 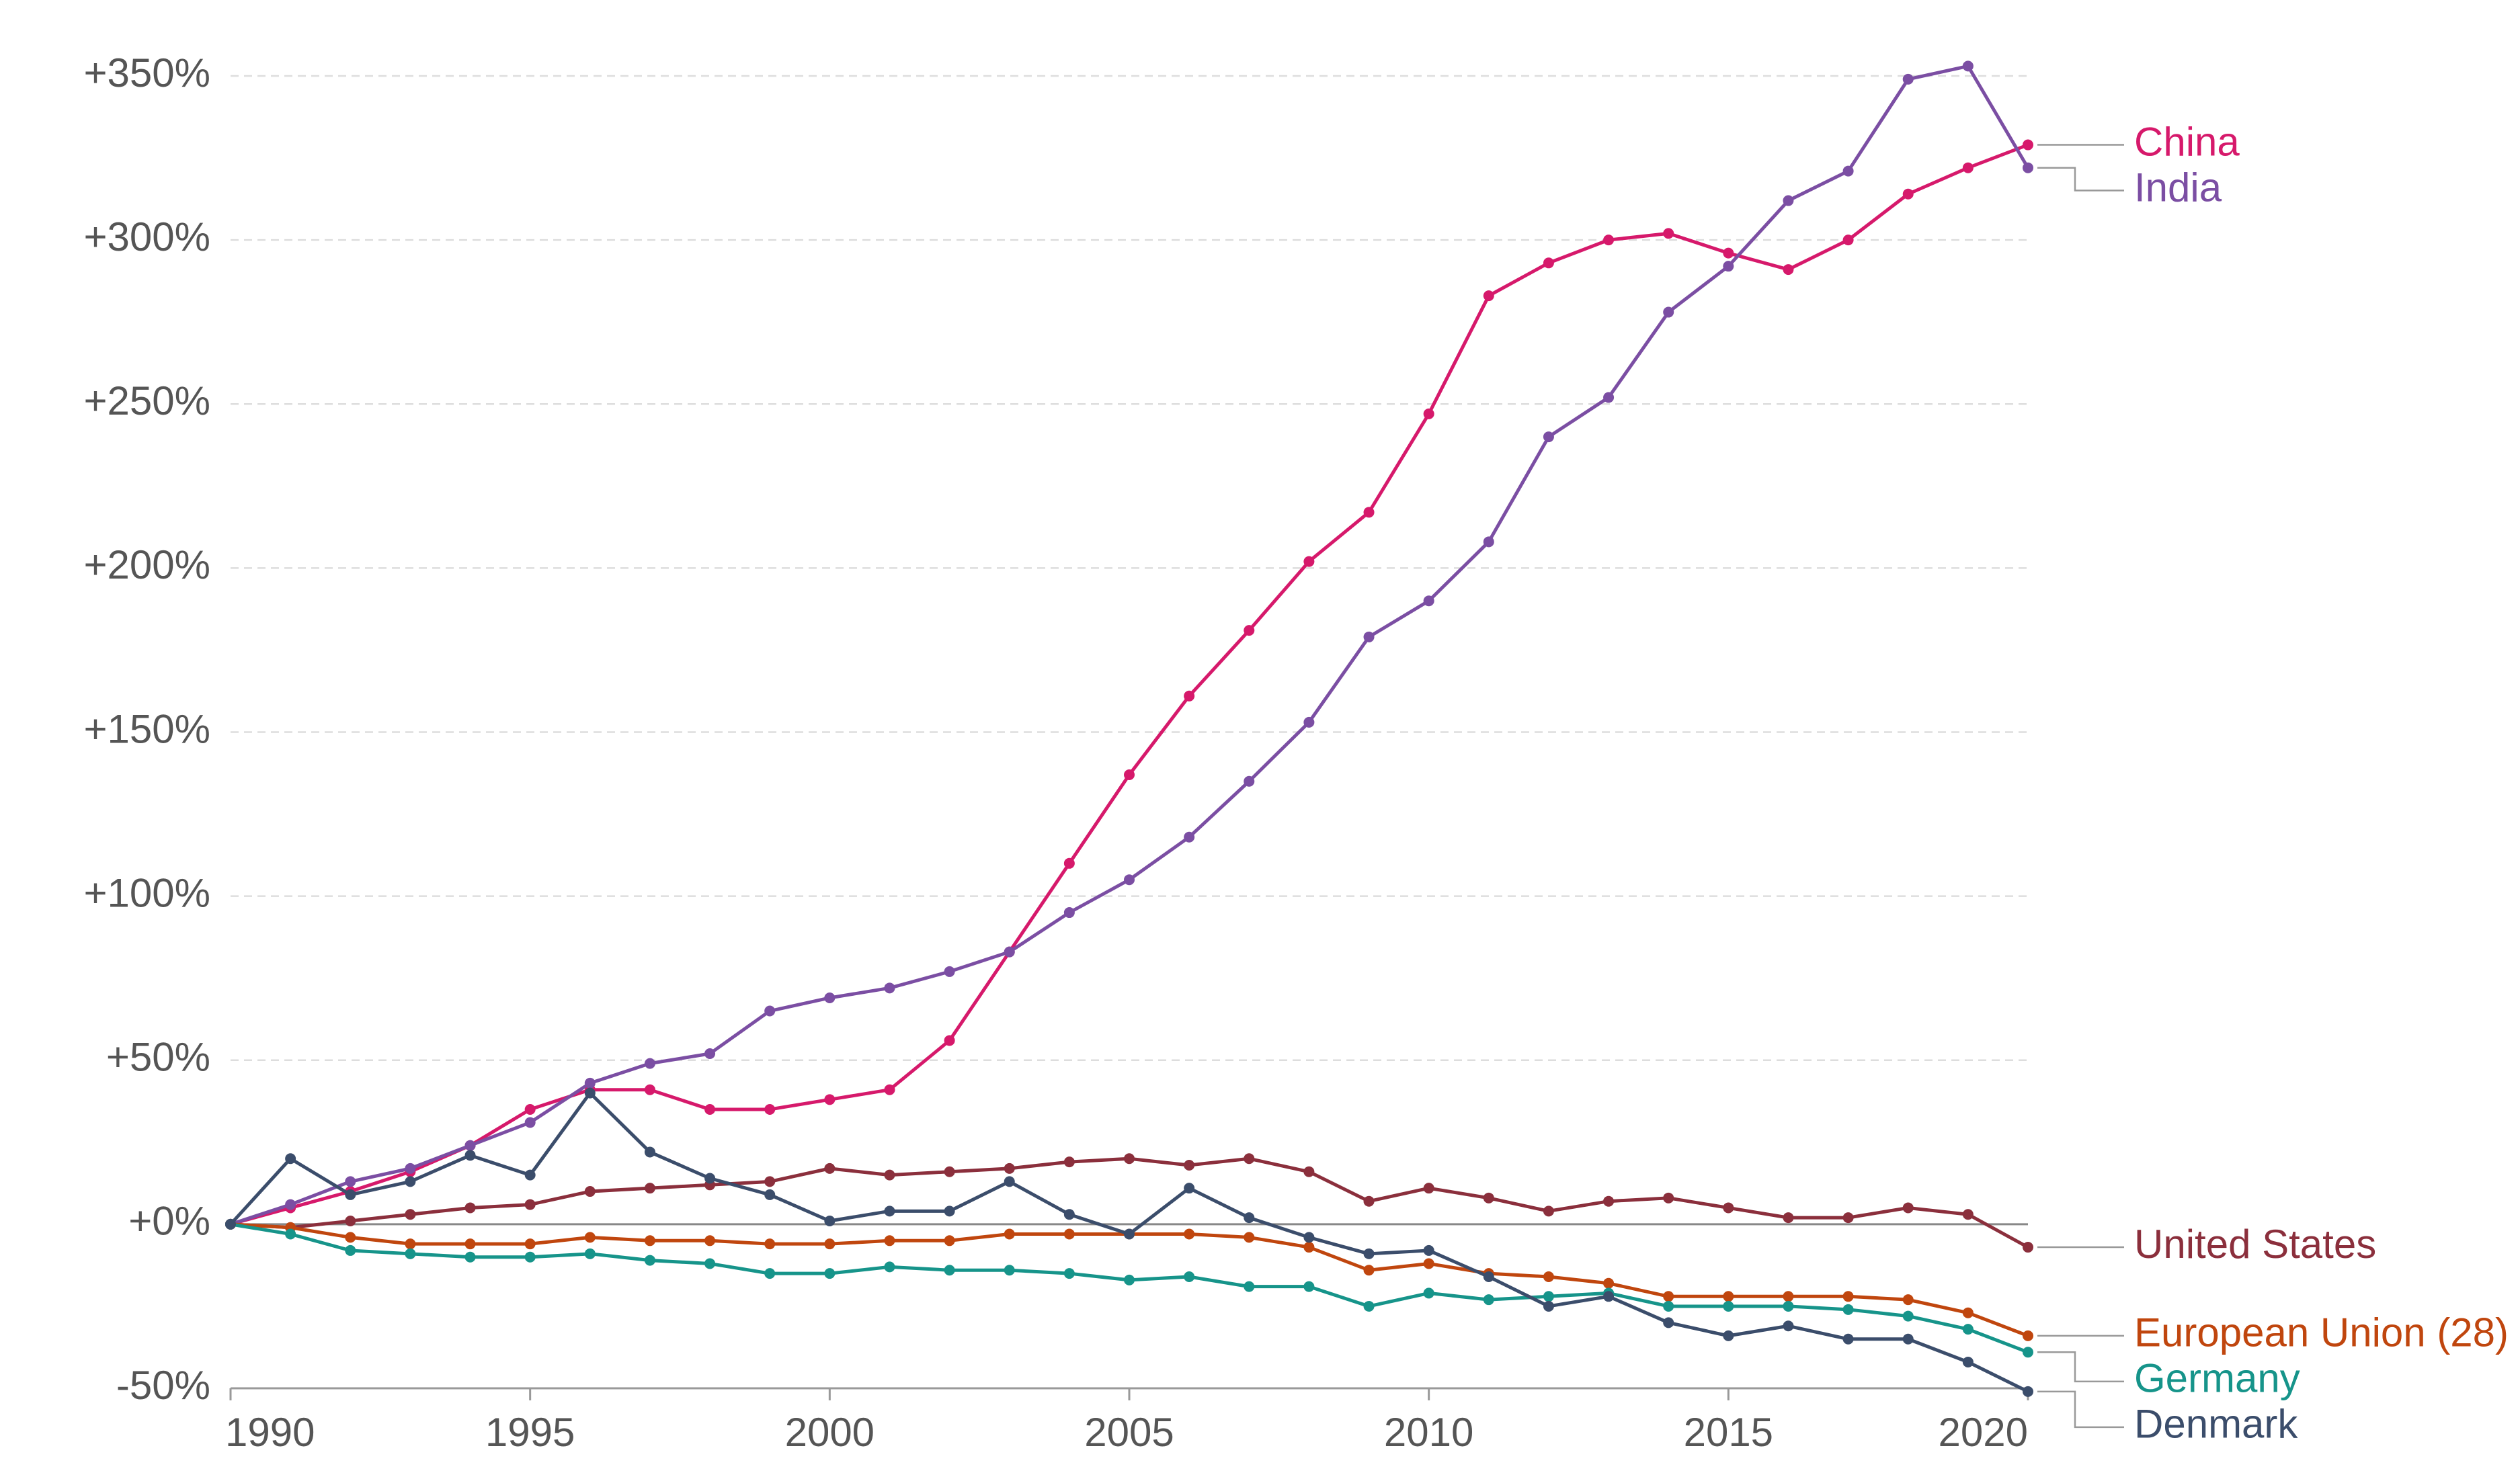 I want to click on legend-label: United States, so click(x=2255, y=1244).